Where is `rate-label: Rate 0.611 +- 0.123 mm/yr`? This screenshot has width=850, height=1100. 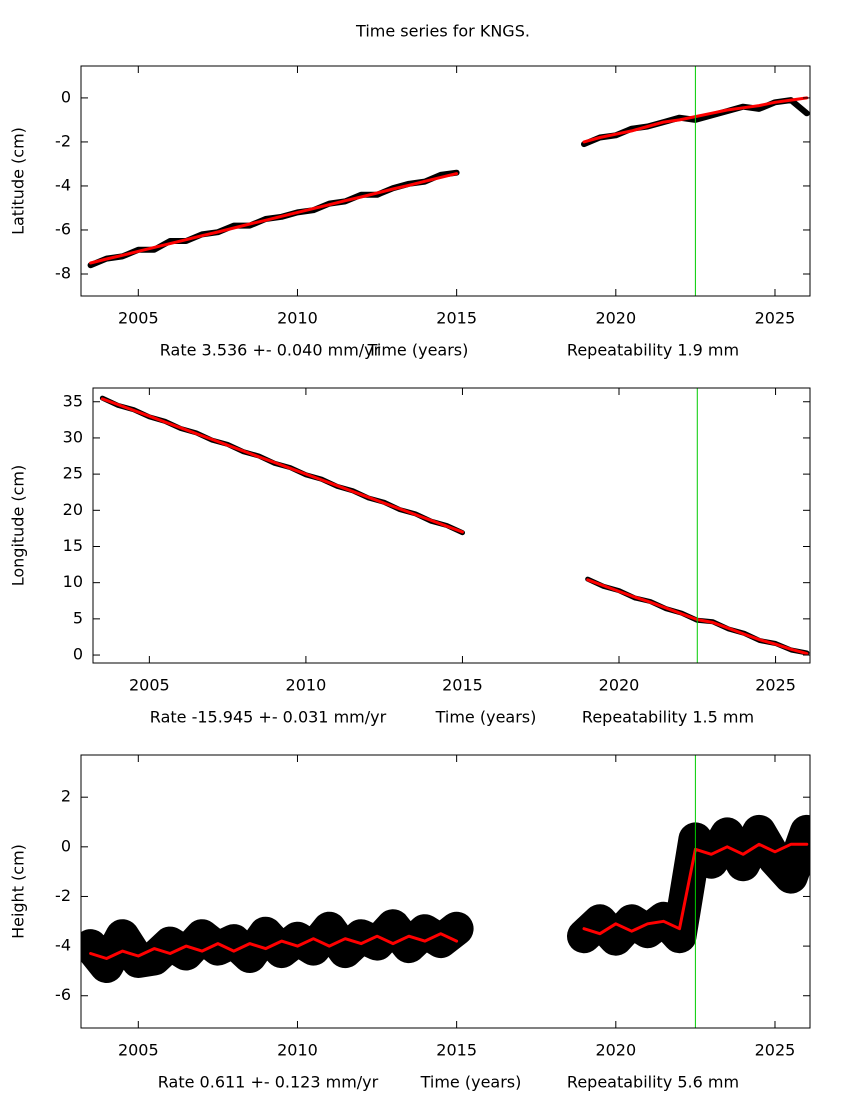 rate-label: Rate 0.611 +- 0.123 mm/yr is located at coordinates (268, 1082).